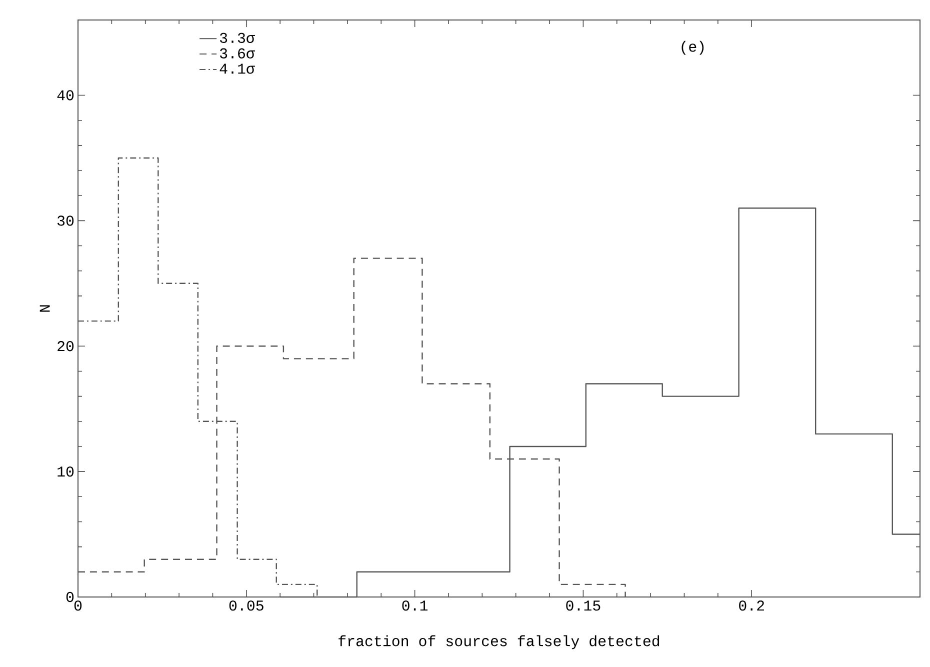  Describe the element at coordinates (237, 53) in the screenshot. I see `legend-label: 3.6σ` at that location.